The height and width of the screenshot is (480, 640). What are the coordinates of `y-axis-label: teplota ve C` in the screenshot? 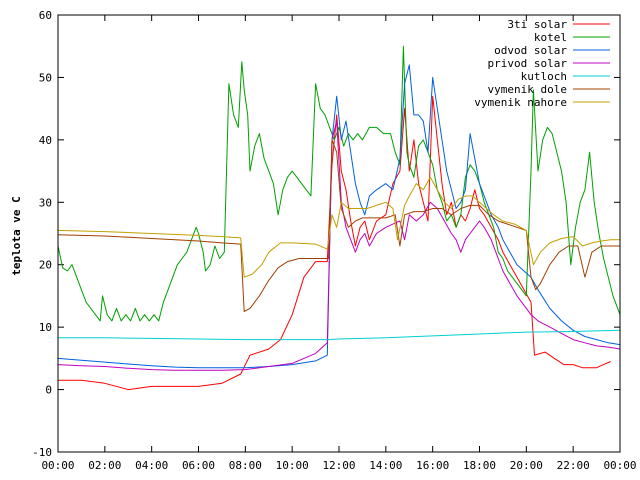 It's located at (16, 235).